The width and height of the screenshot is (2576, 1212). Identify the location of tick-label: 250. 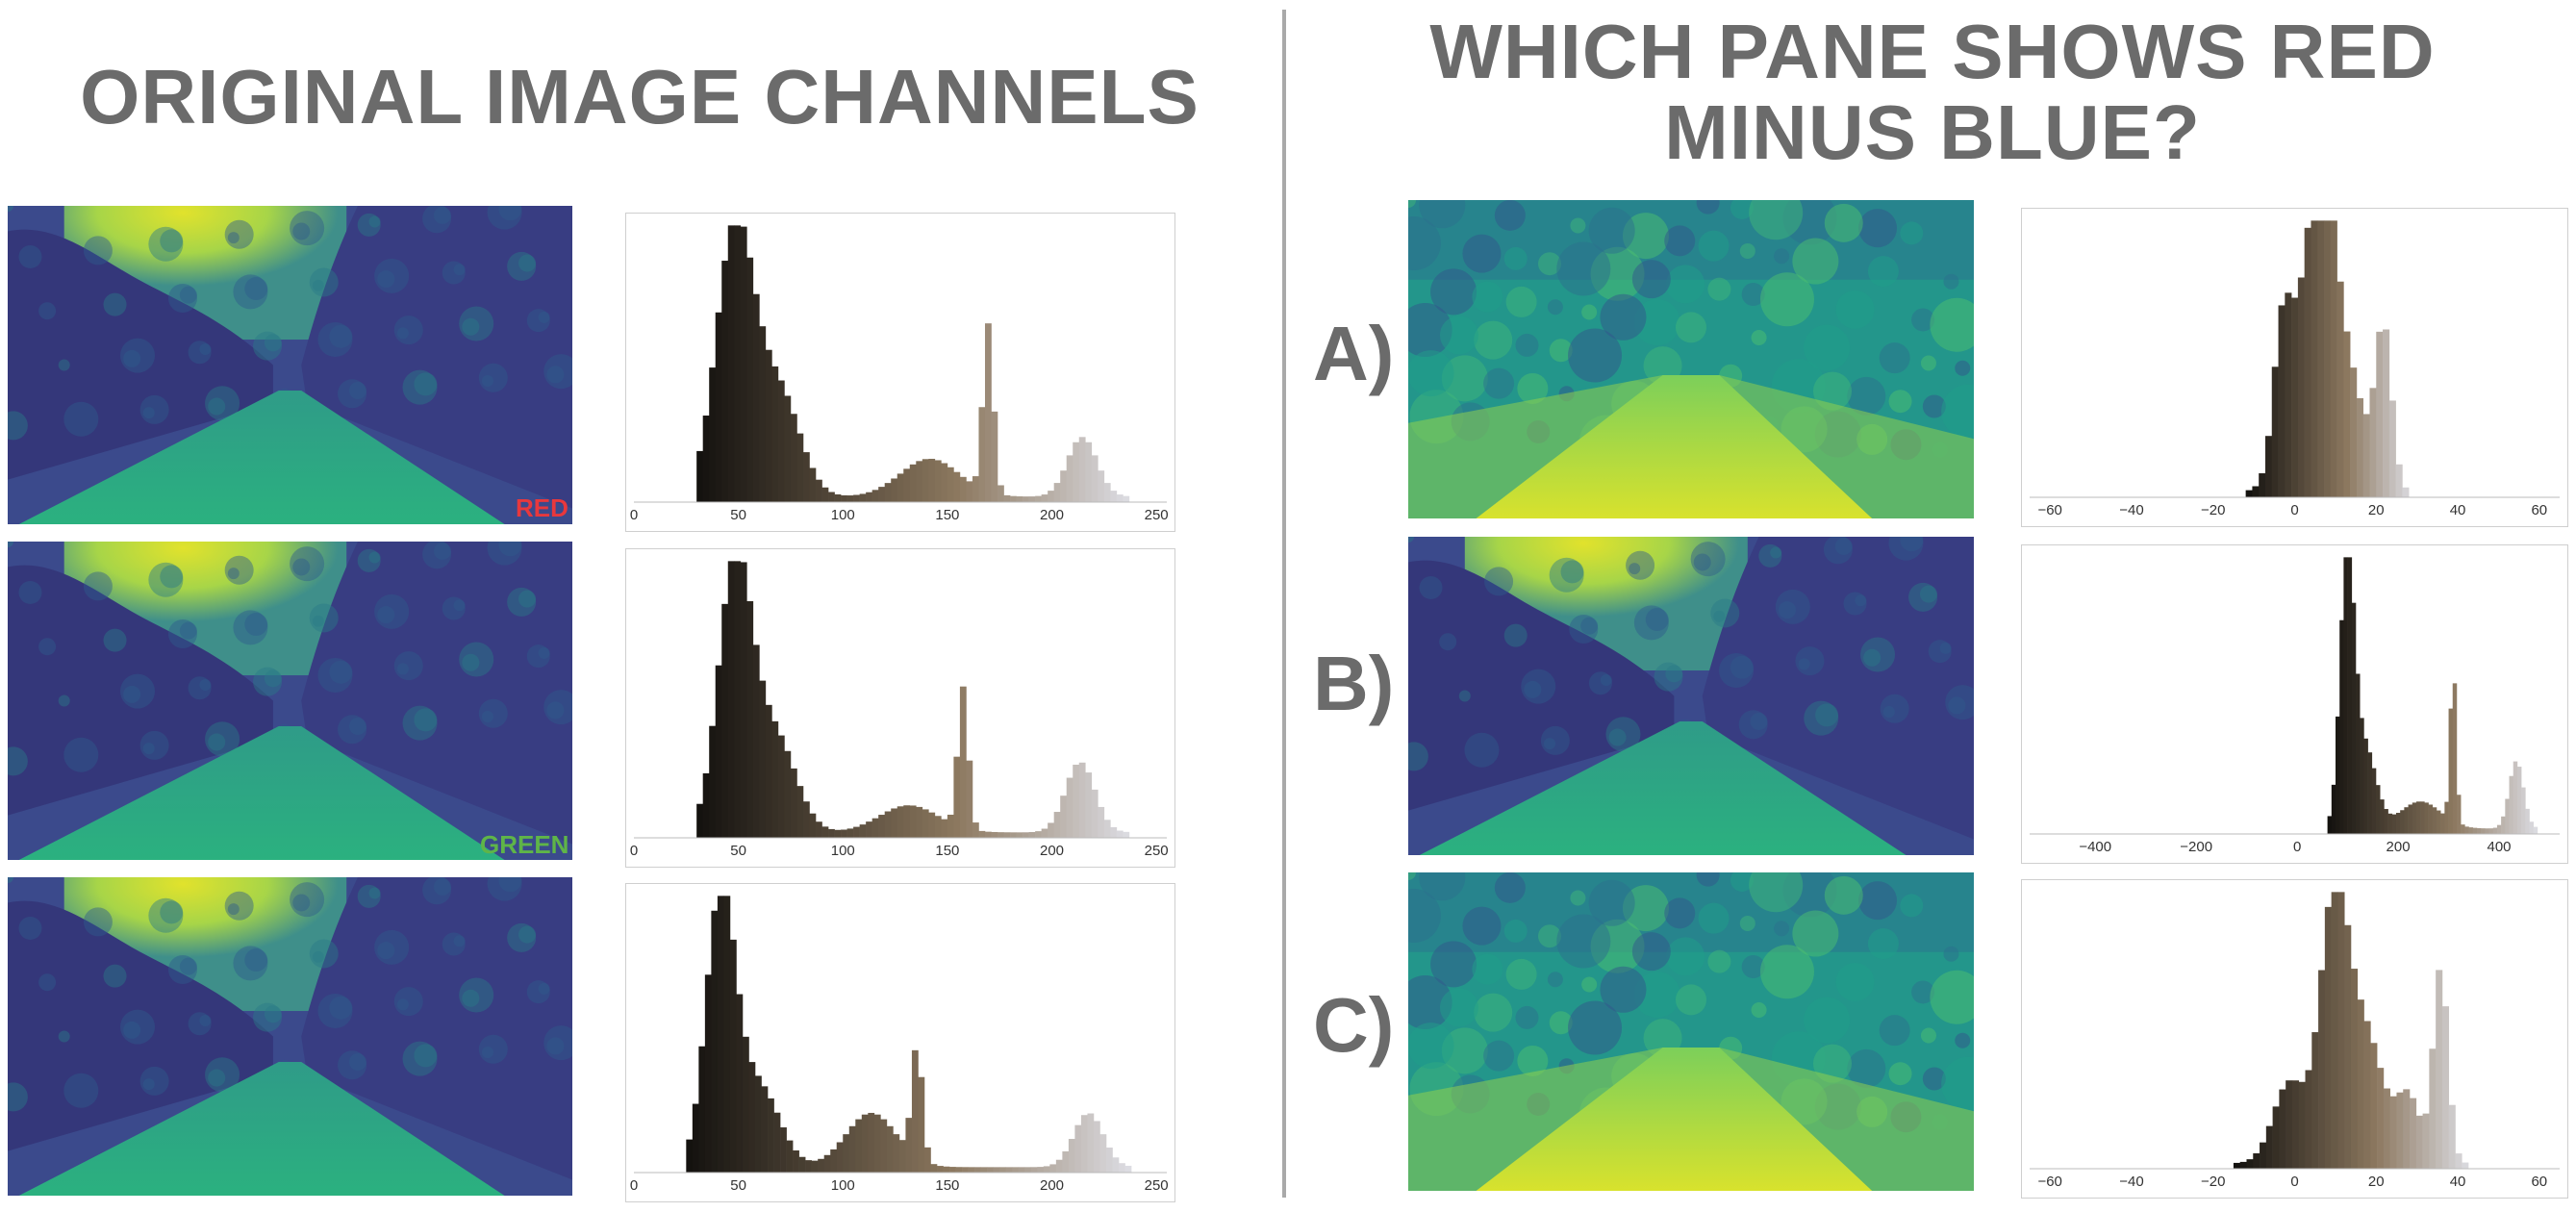
(1157, 515).